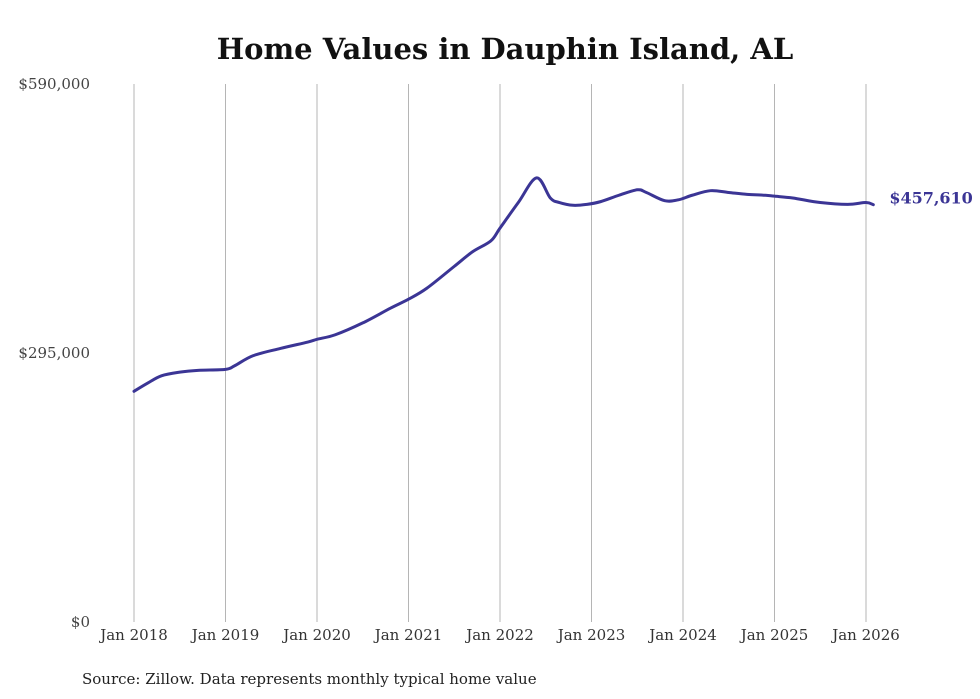 This screenshot has width=980, height=699. I want to click on x-tick-label: Jan 2018, so click(133, 635).